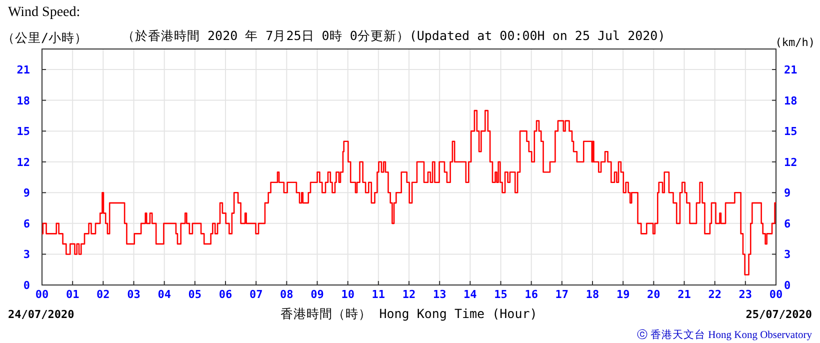 The image size is (820, 343). Describe the element at coordinates (409, 294) in the screenshot. I see `x-tick-label: 12` at that location.